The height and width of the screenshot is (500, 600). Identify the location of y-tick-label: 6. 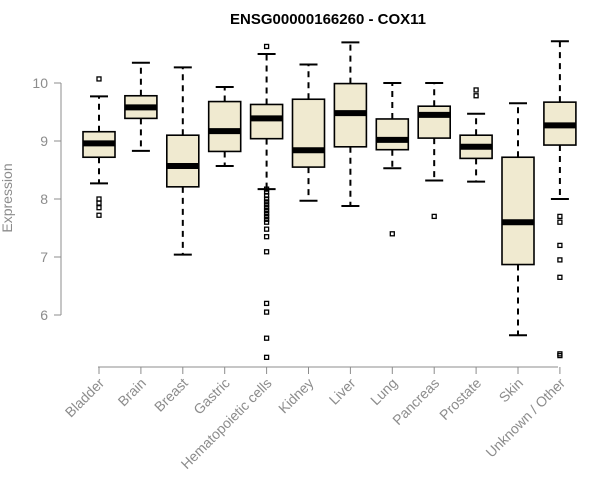
(44, 315).